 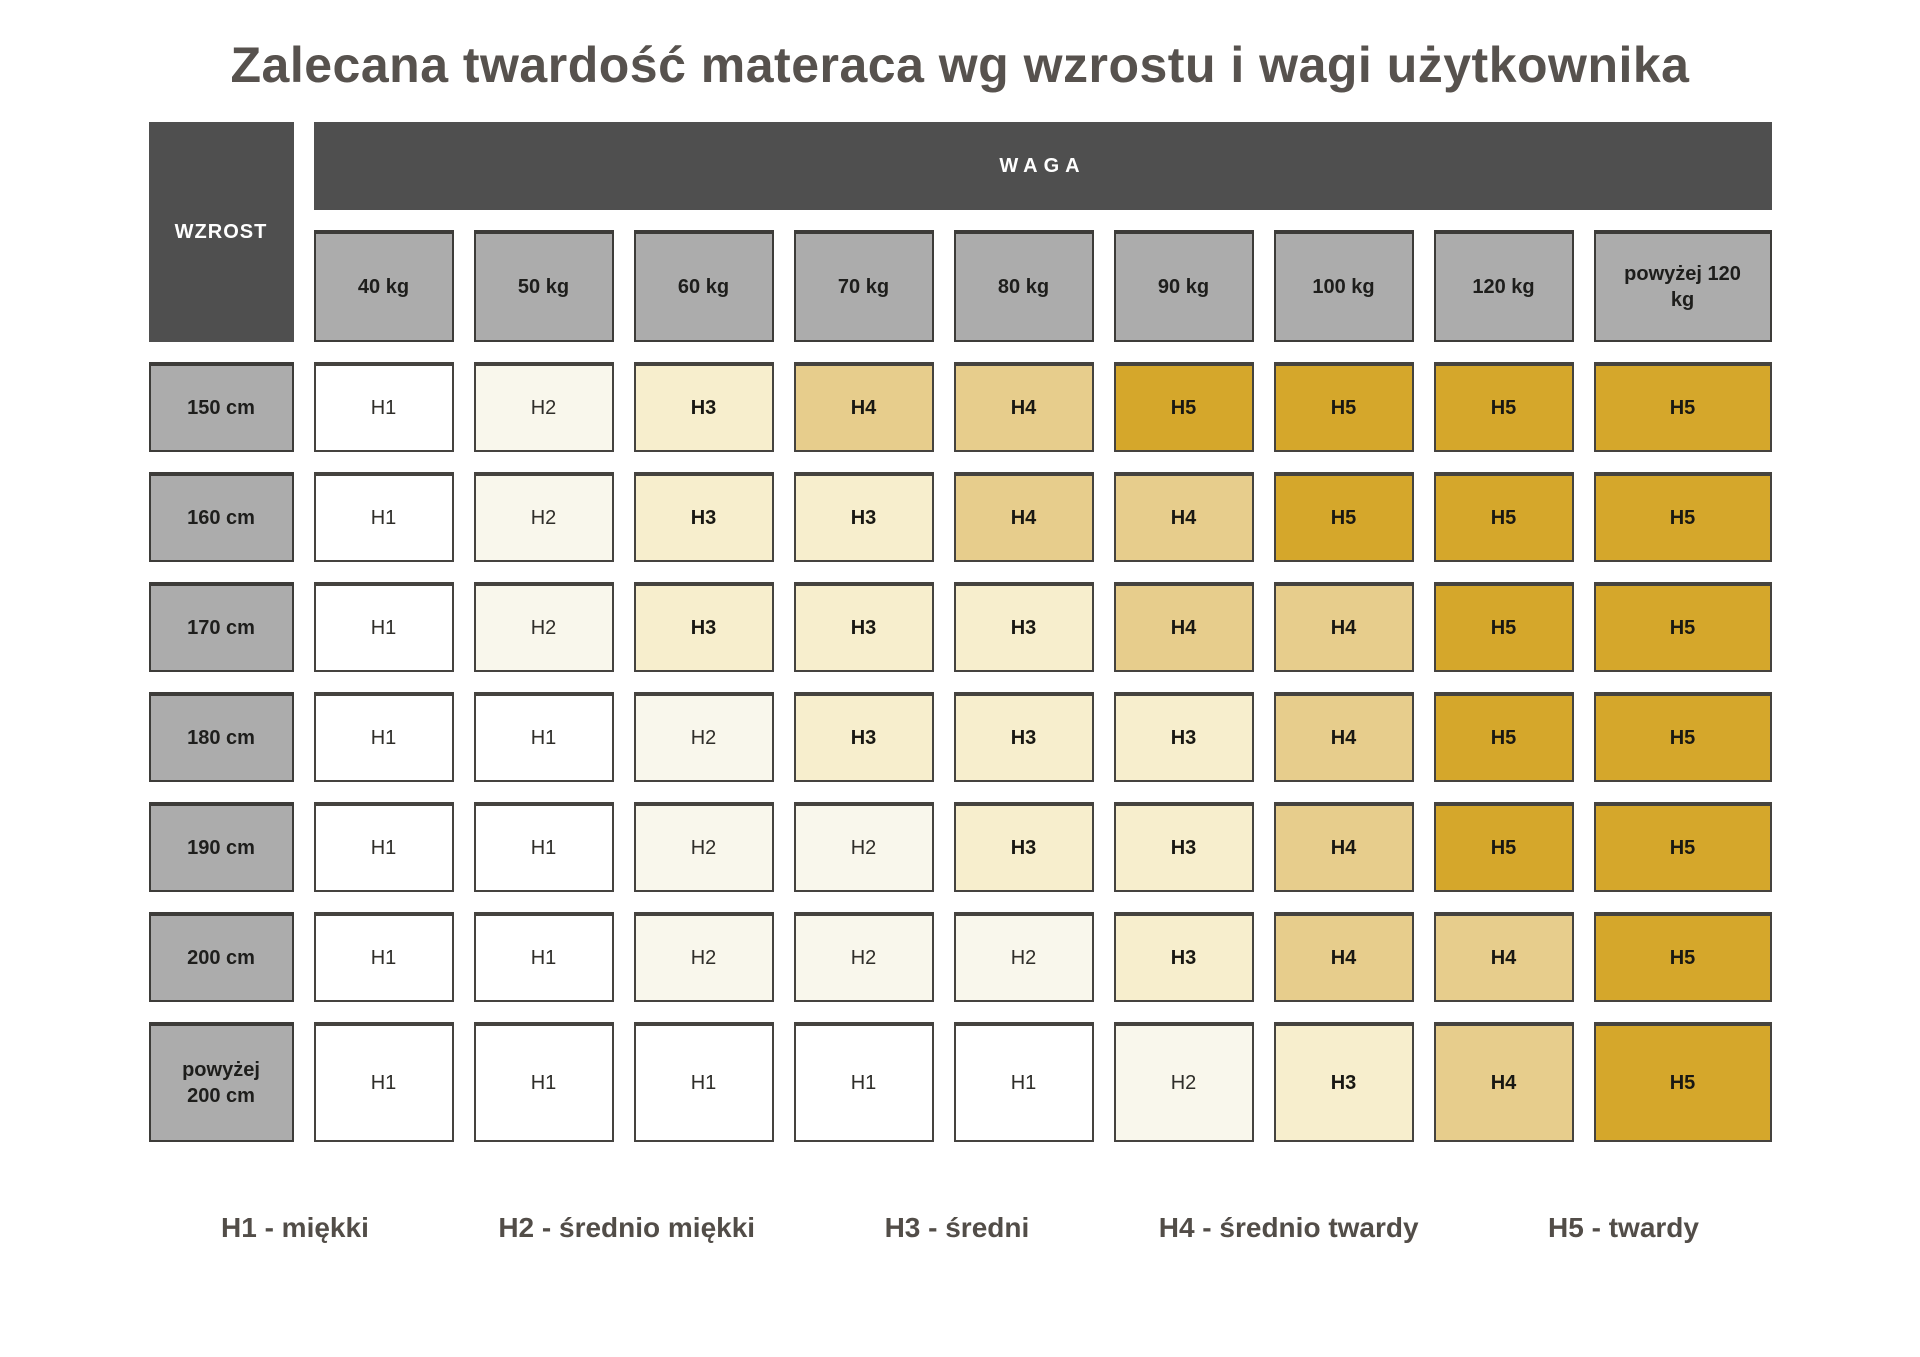 I want to click on legend-item: H1 - miękki, so click(x=295, y=1227).